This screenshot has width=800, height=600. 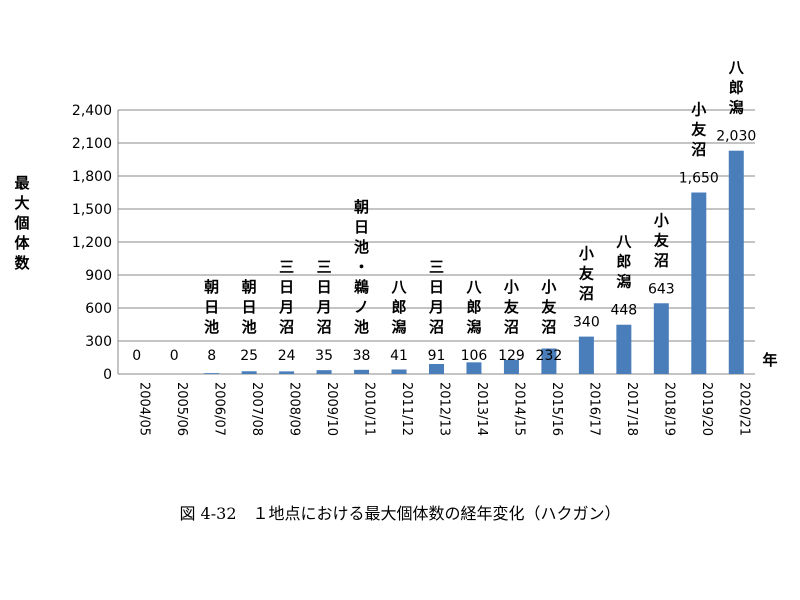 I want to click on data-label: 2,030, so click(x=736, y=137).